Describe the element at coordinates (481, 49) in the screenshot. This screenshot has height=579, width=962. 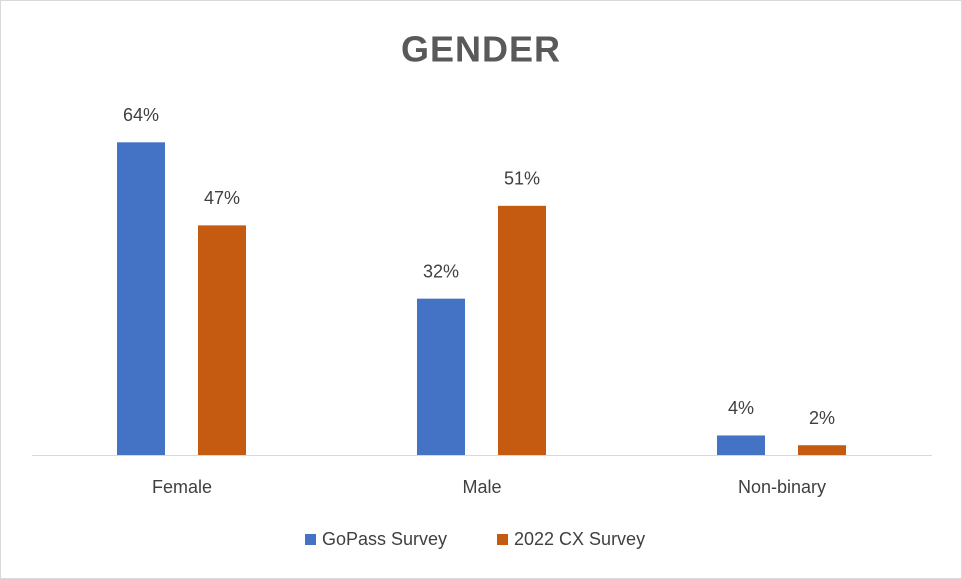
I see `chart-title: GENDER` at that location.